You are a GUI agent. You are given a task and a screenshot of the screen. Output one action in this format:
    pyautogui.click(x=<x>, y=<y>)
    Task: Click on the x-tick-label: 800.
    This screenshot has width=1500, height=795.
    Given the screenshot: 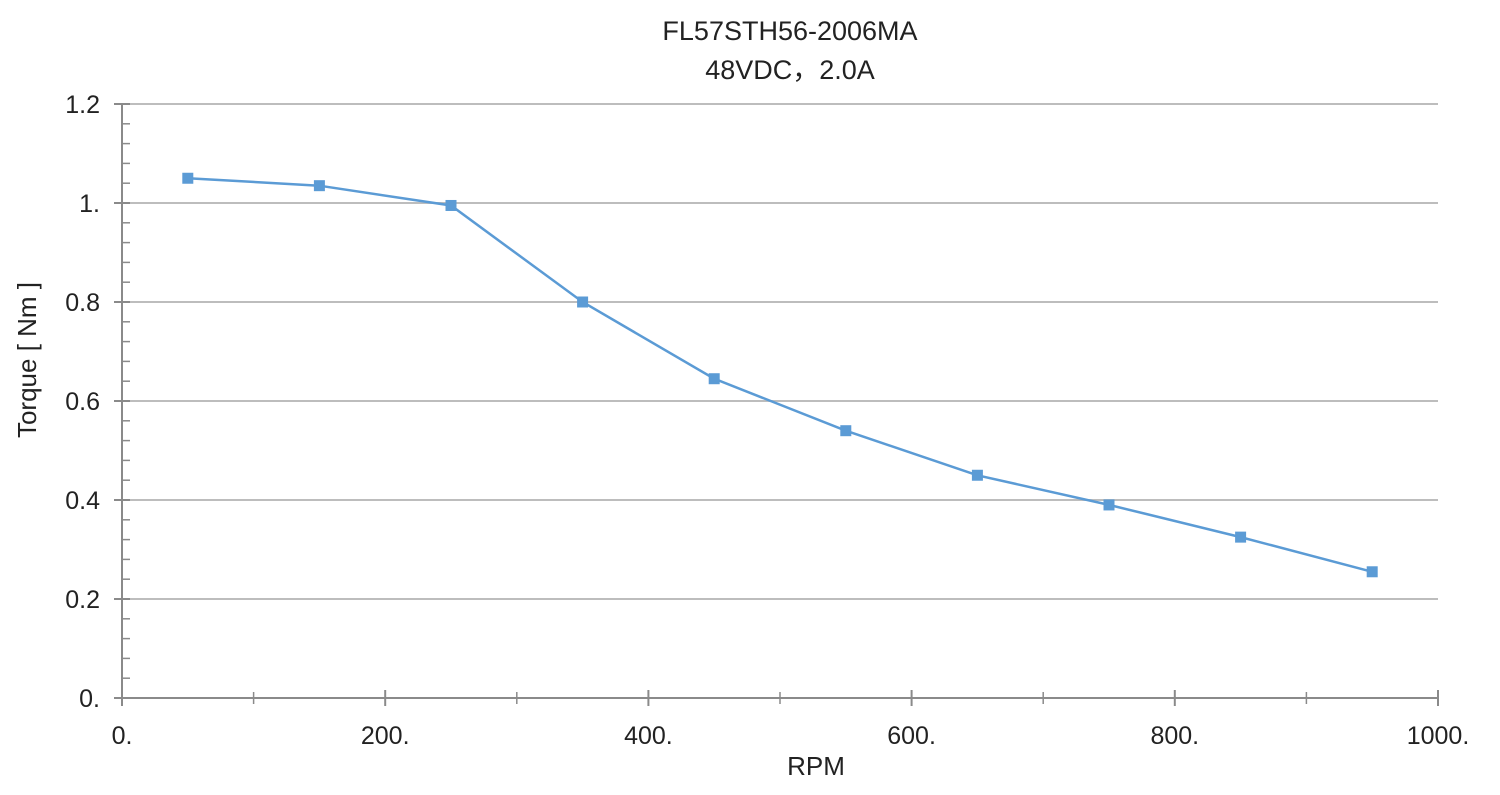 What is the action you would take?
    pyautogui.click(x=1174, y=736)
    